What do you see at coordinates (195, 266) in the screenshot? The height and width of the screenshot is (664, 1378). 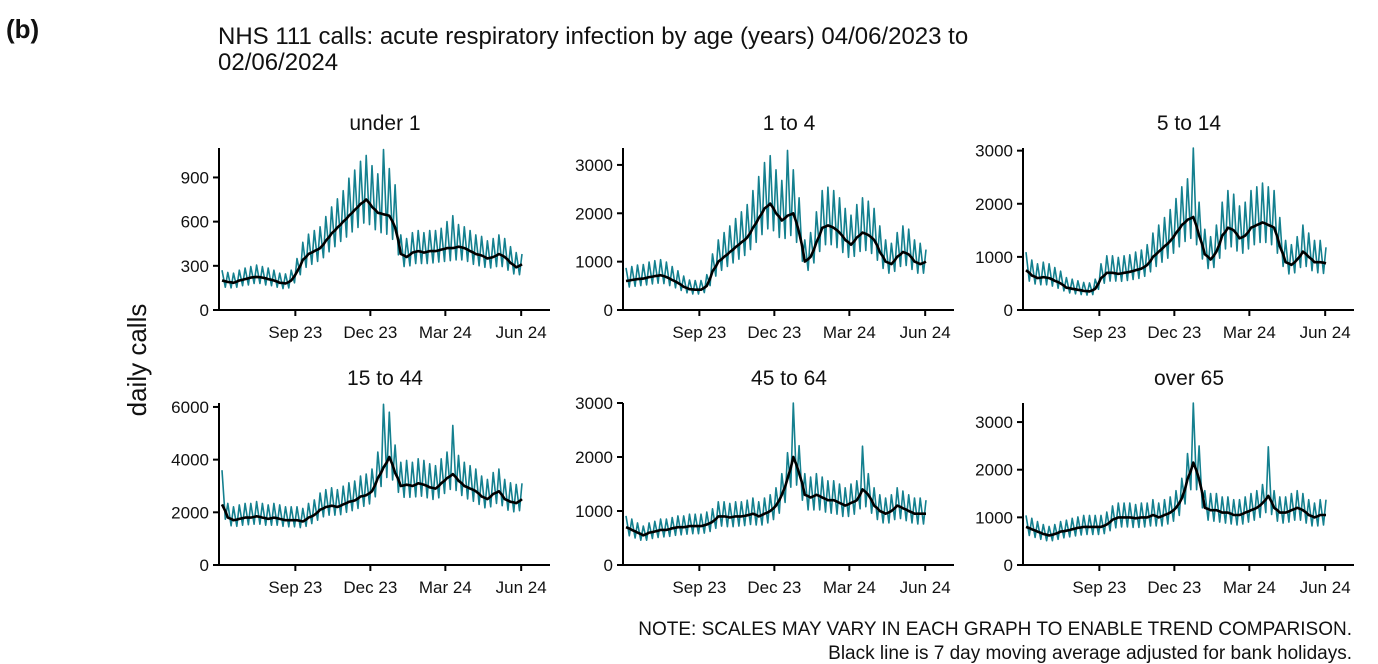 I see `y-tick-label: 300` at bounding box center [195, 266].